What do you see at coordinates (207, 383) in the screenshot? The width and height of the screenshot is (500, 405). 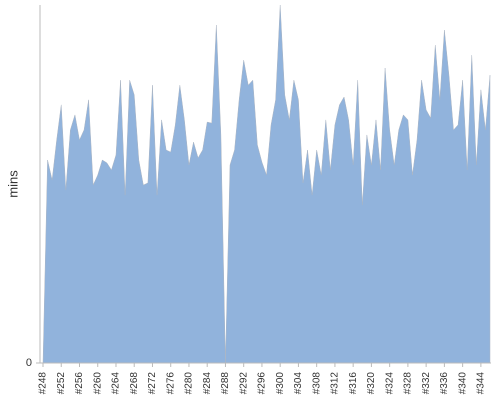 I see `x-tick-label: #284` at bounding box center [207, 383].